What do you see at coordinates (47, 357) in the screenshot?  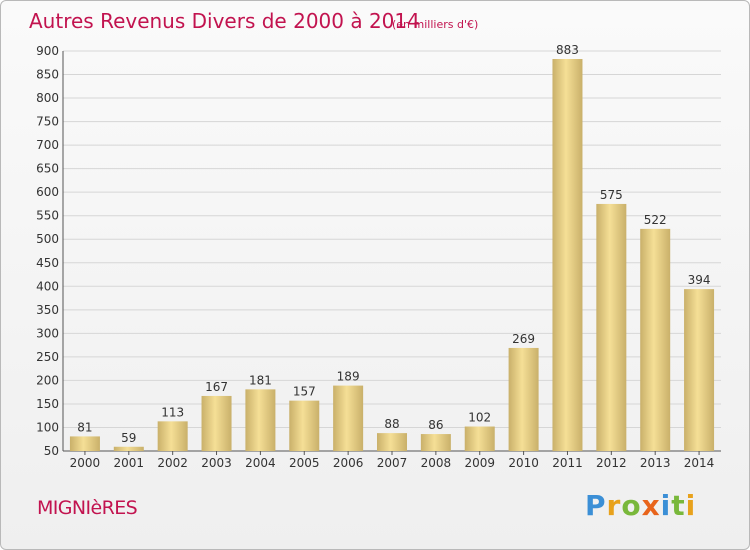 I see `y-tick-label: 250` at bounding box center [47, 357].